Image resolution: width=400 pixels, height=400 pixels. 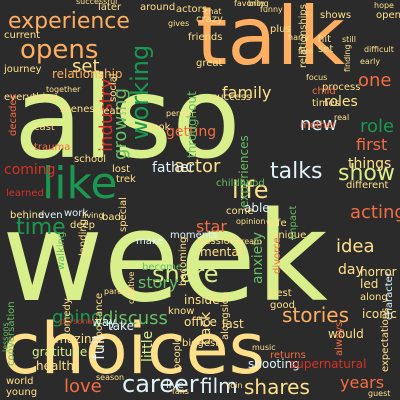 I want to click on word-cloud-word: way, so click(x=104, y=322).